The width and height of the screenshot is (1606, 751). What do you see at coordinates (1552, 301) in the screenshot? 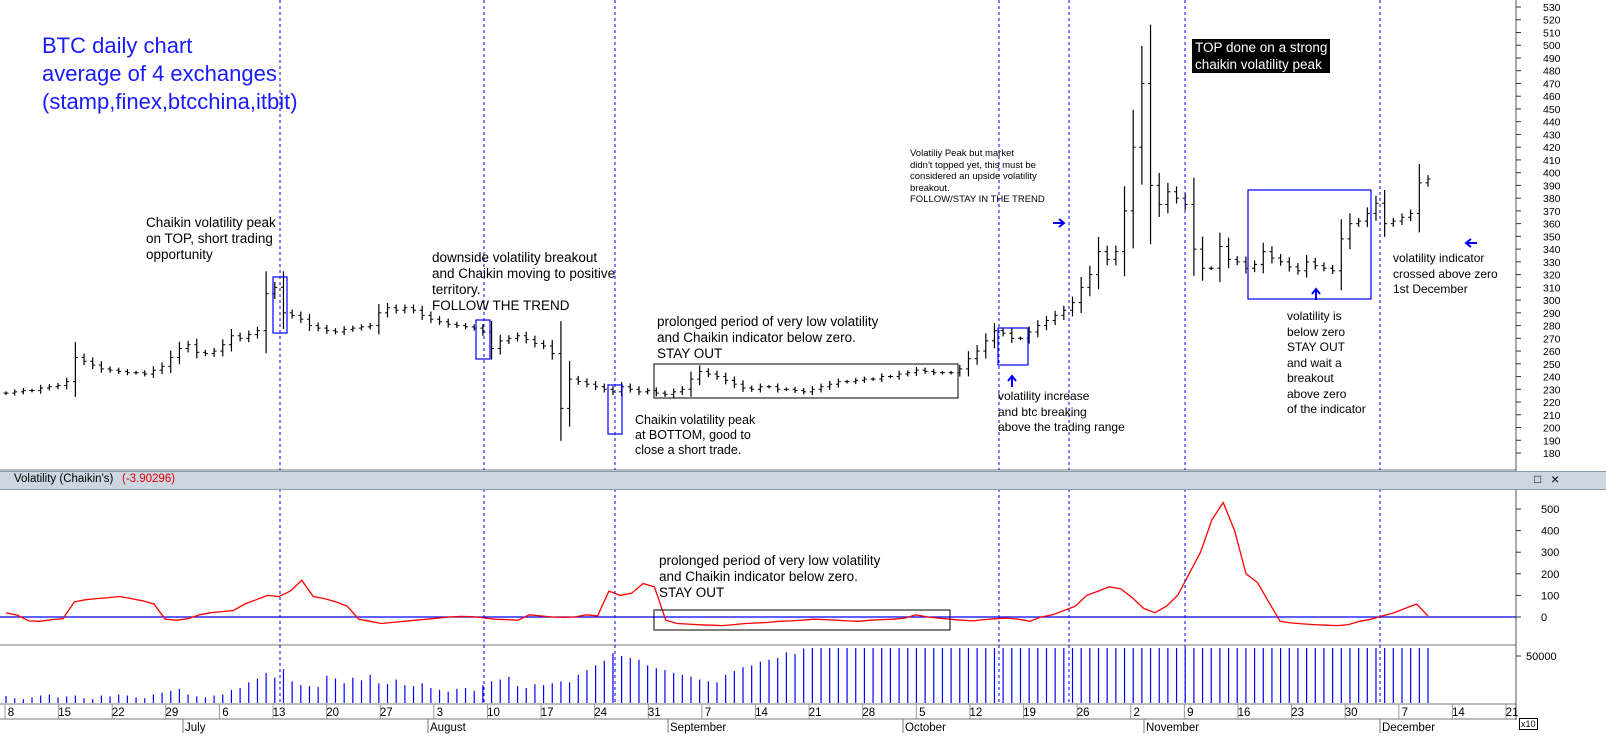
I see `price-tick-label: 300` at bounding box center [1552, 301].